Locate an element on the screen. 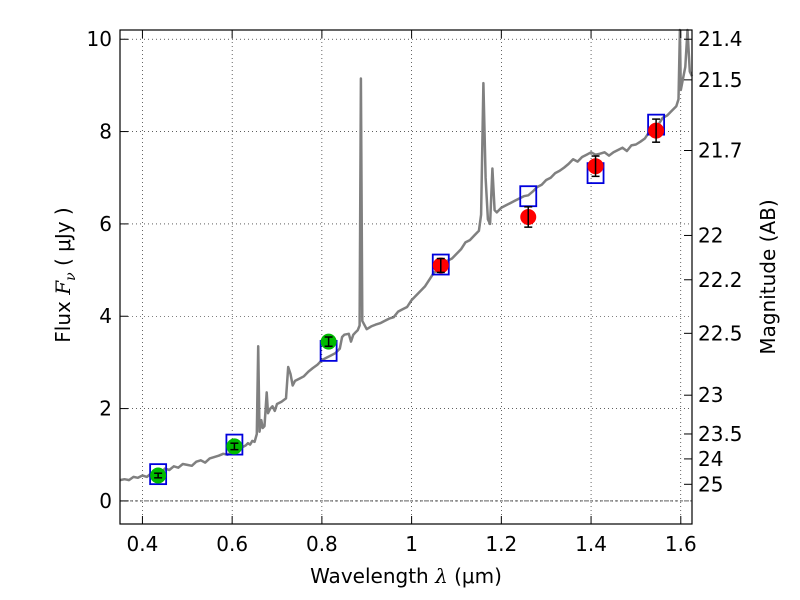 The height and width of the screenshot is (600, 800). y-axis-label: Flux Fν ( μJy ) is located at coordinates (65, 274).